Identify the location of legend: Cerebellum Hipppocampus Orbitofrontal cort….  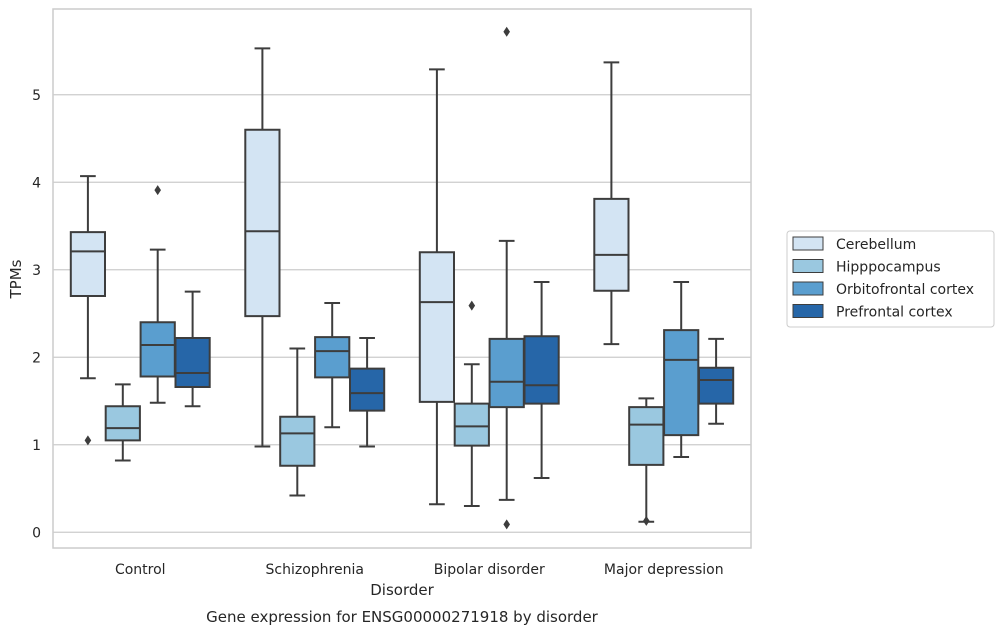
(890, 279).